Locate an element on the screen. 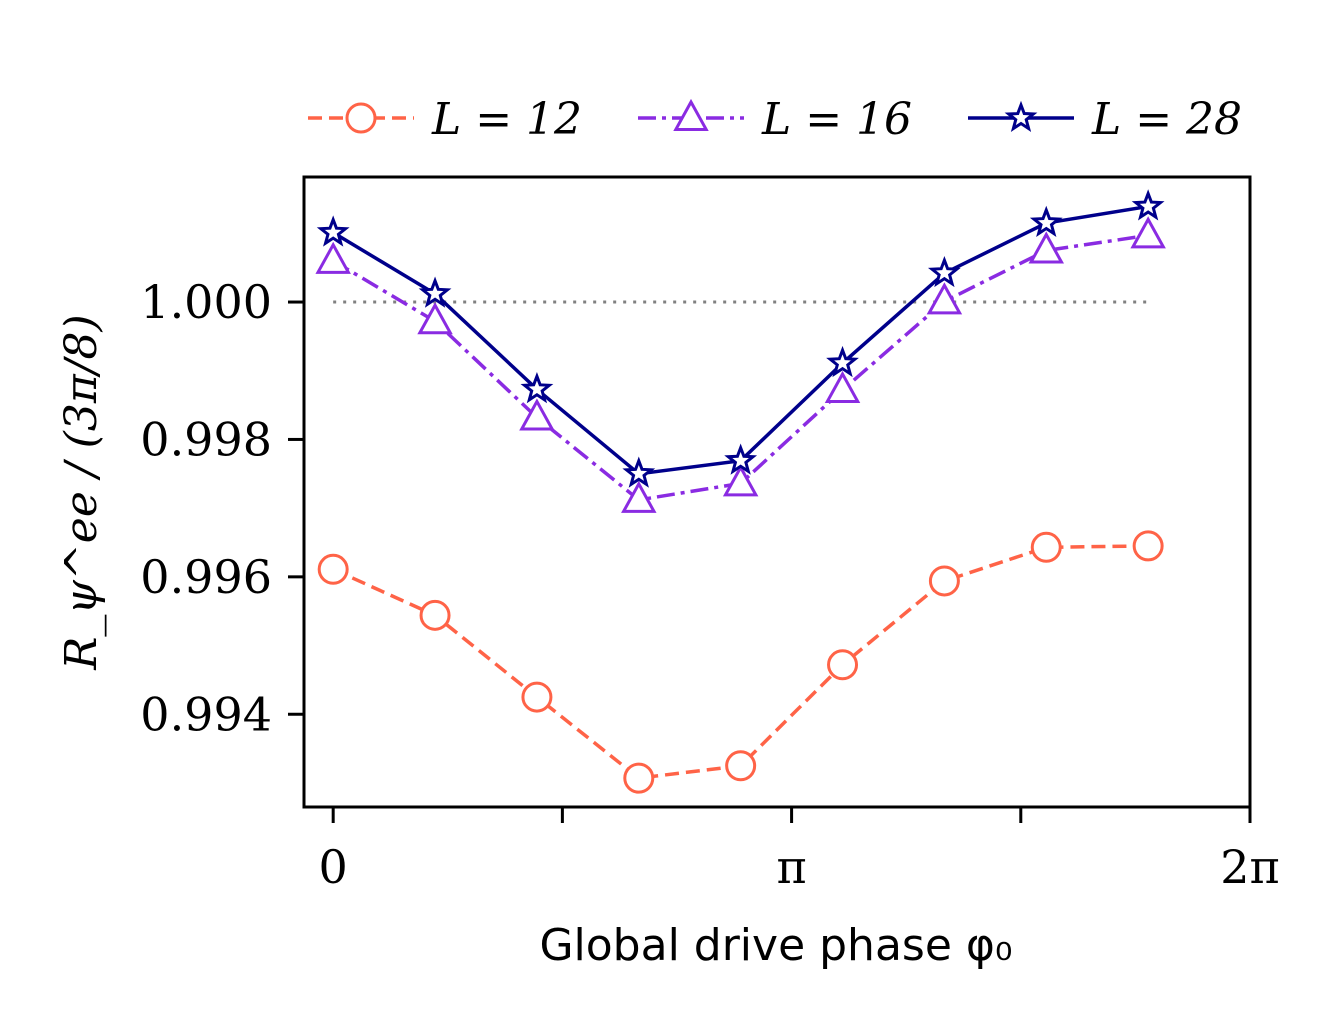 This screenshot has width=1330, height=1014. legend: L = 12 L = 16 L = 28 is located at coordinates (775, 119).